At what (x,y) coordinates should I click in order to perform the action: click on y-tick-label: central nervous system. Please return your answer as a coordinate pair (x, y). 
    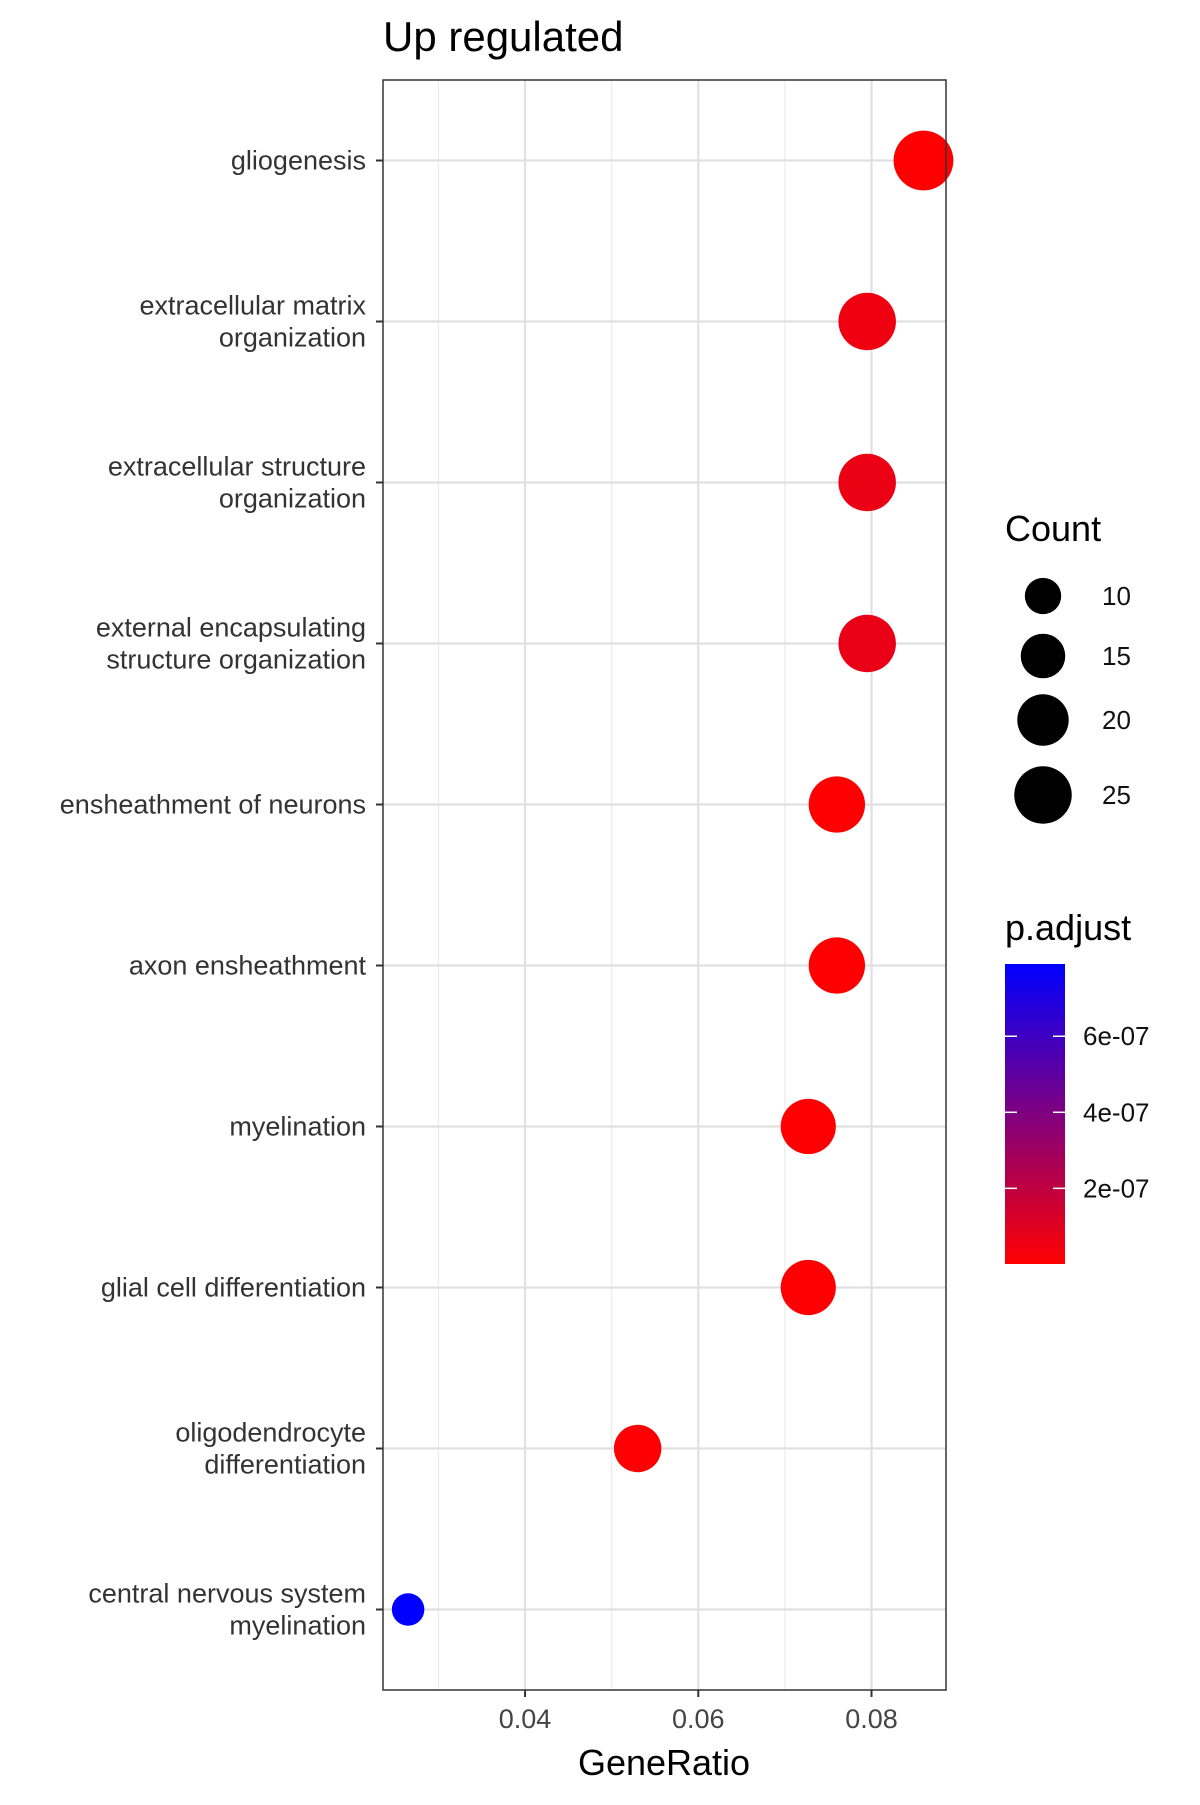
    Looking at the image, I should click on (227, 1594).